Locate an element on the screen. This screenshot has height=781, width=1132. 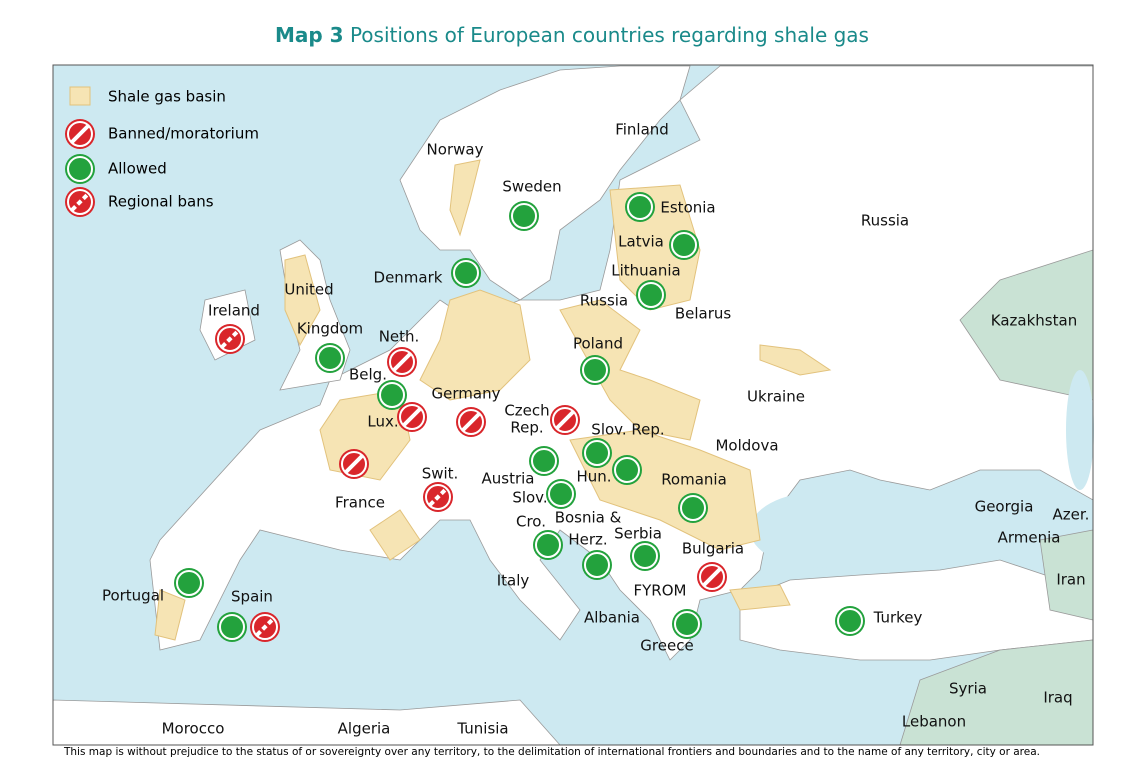
country-label: Kingdom is located at coordinates (330, 329).